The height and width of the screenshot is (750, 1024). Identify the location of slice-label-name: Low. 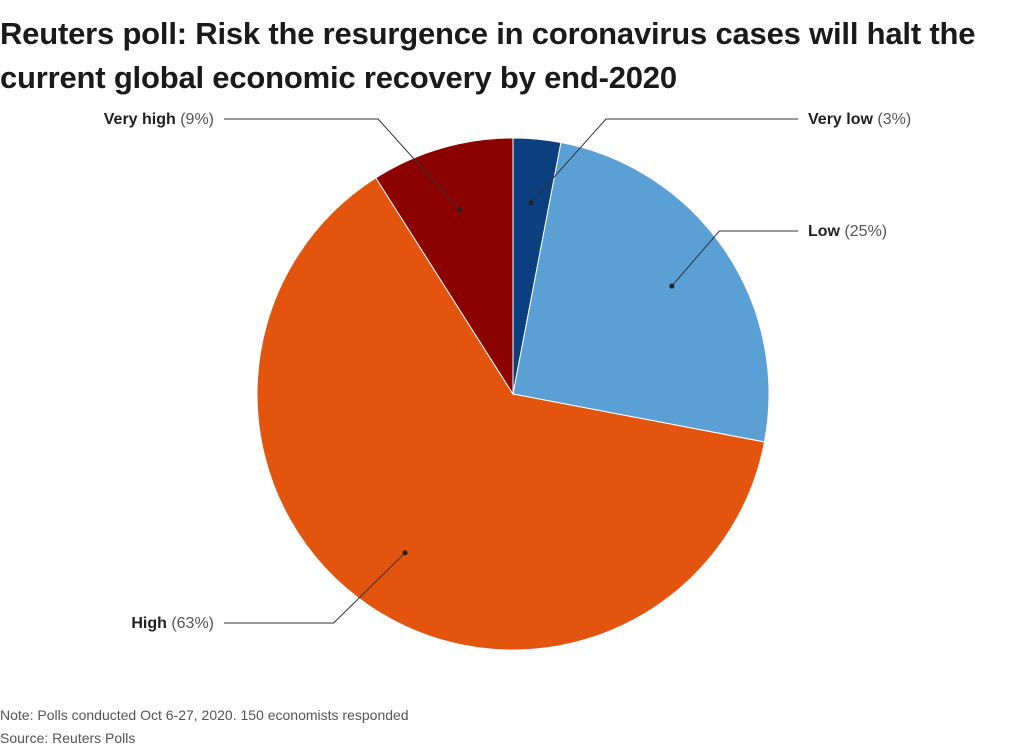
(826, 231).